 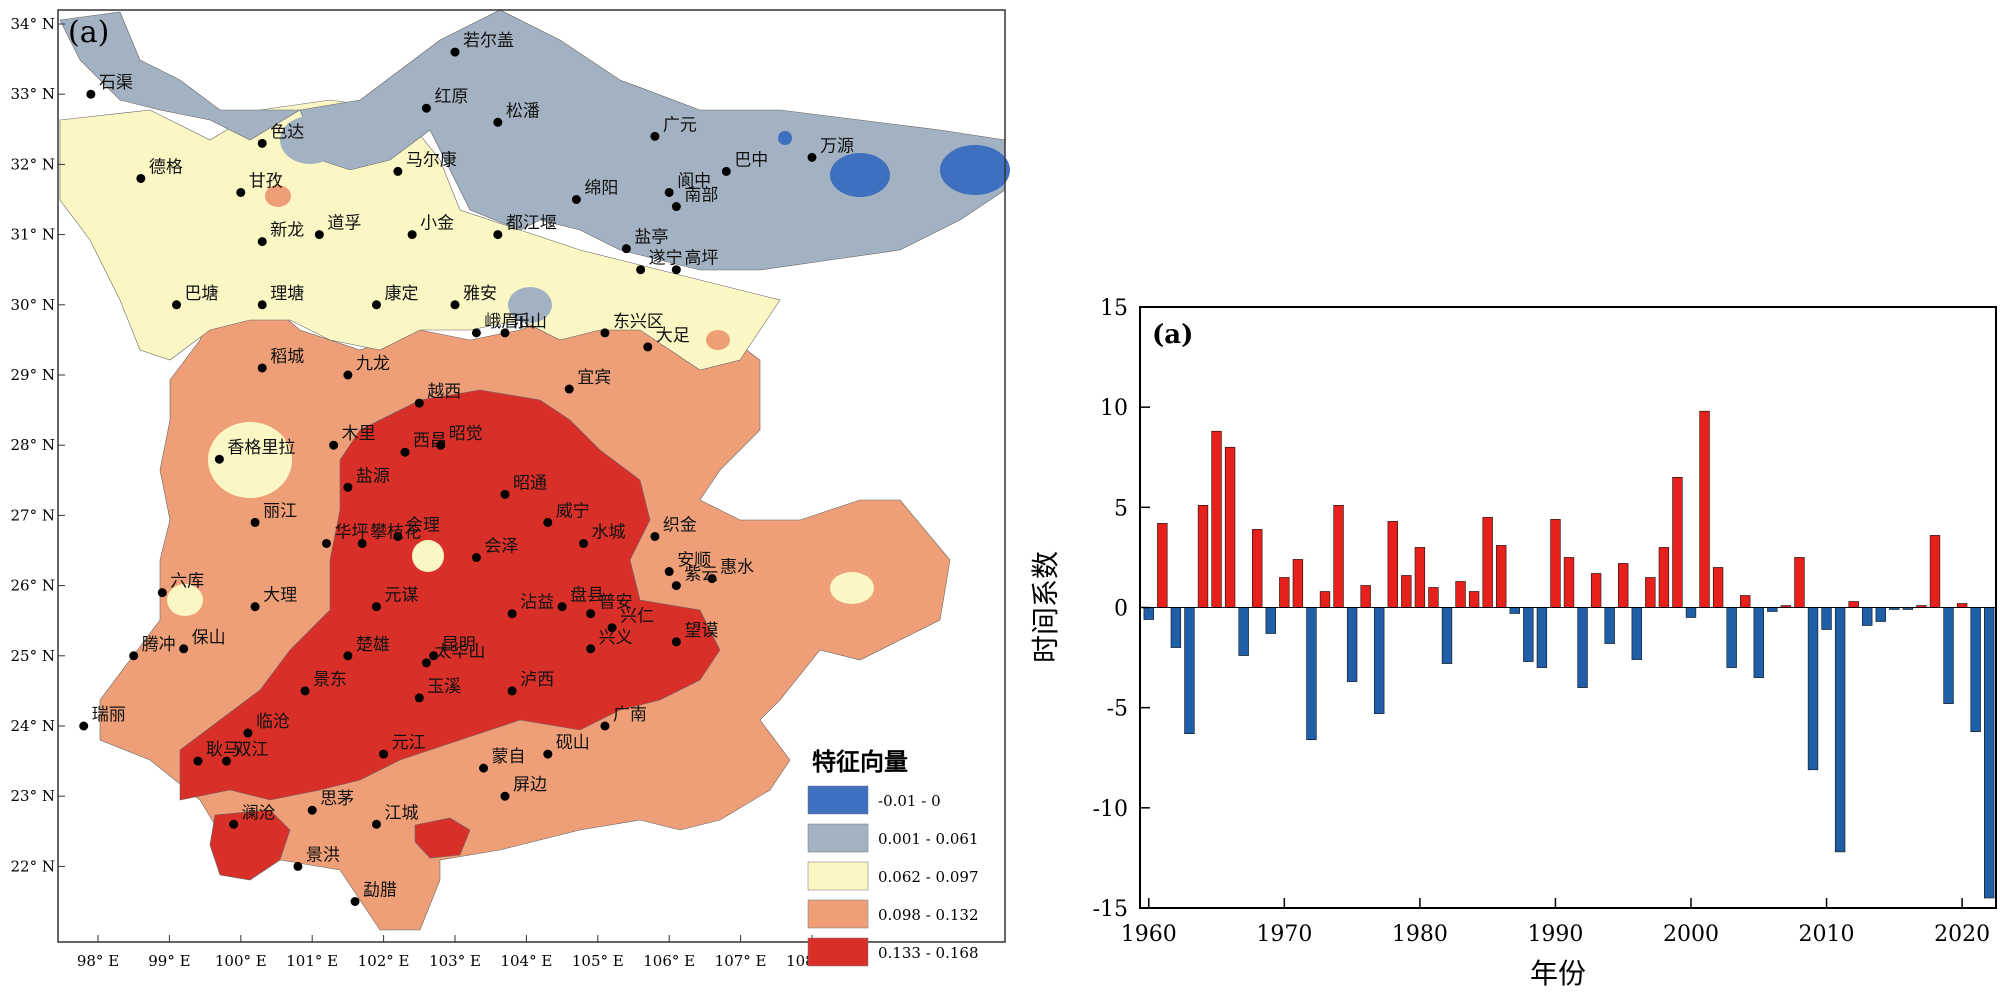 What do you see at coordinates (450, 595) in the screenshot?
I see `region-red` at bounding box center [450, 595].